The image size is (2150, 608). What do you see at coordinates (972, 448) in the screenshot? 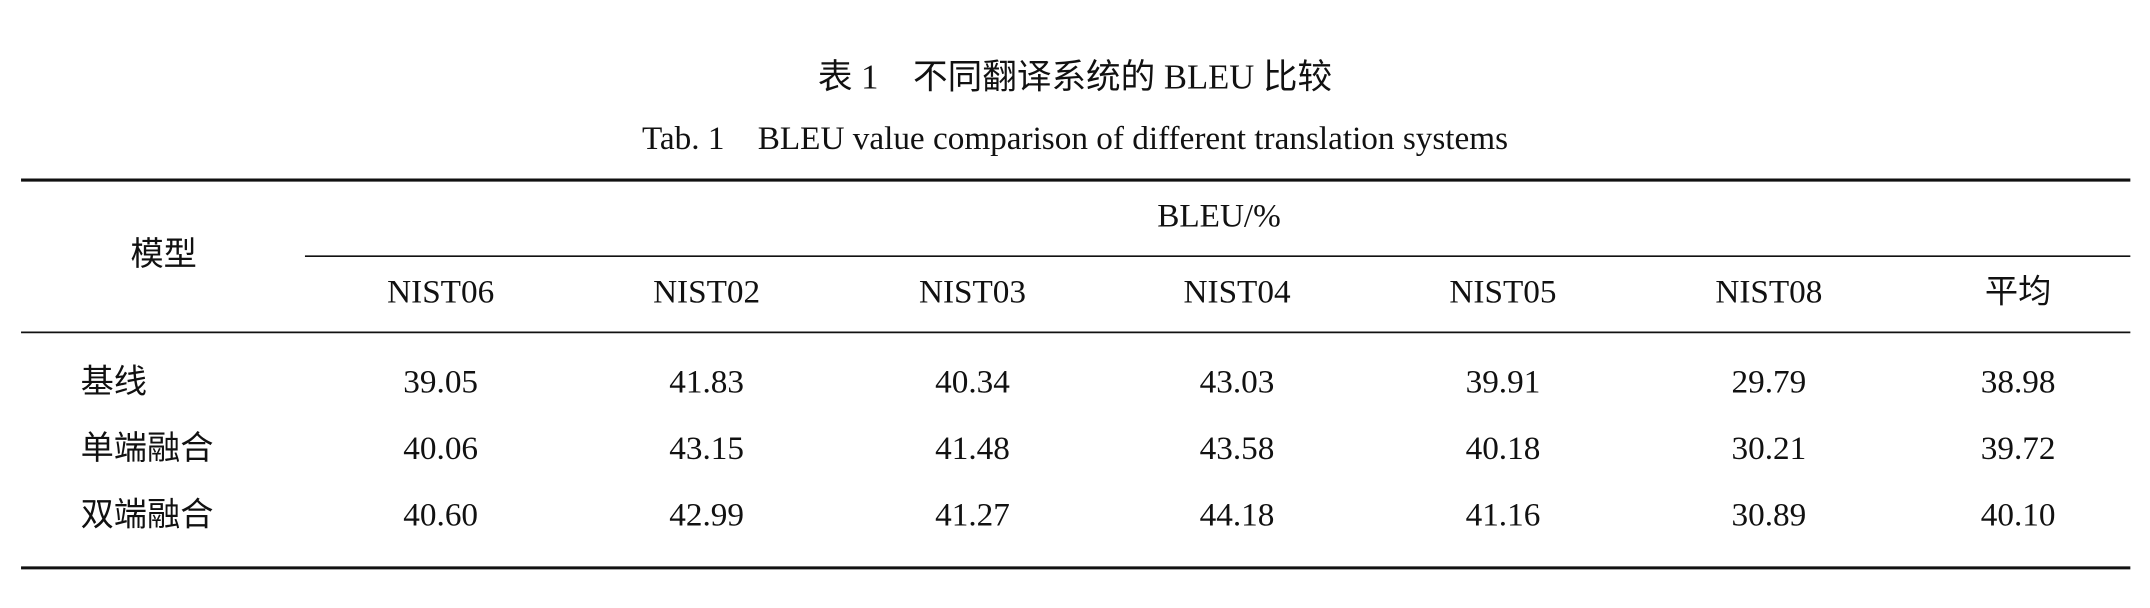
I see `cell-value: 41.48` at bounding box center [972, 448].